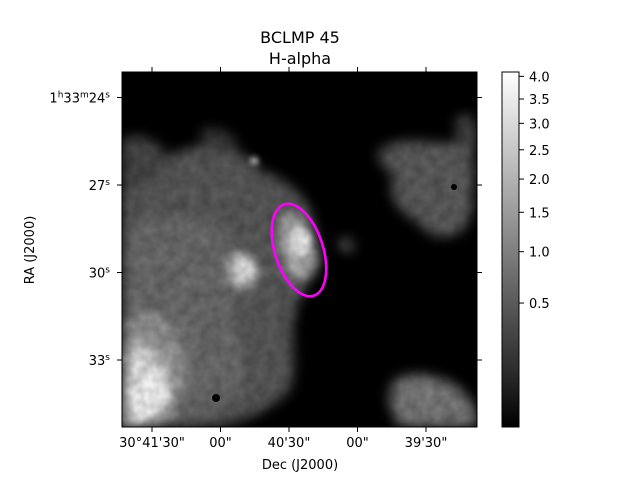 The width and height of the screenshot is (640, 480). Describe the element at coordinates (539, 253) in the screenshot. I see `colorbar-tick-label: 1.0` at that location.